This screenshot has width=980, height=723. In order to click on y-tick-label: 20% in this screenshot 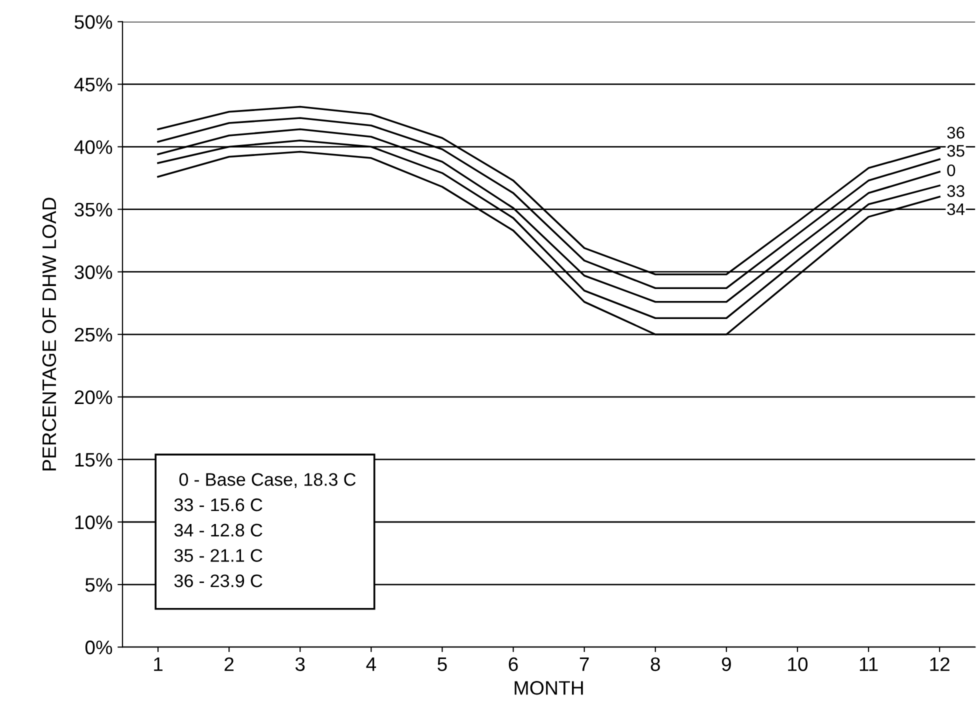, I will do `click(93, 397)`.